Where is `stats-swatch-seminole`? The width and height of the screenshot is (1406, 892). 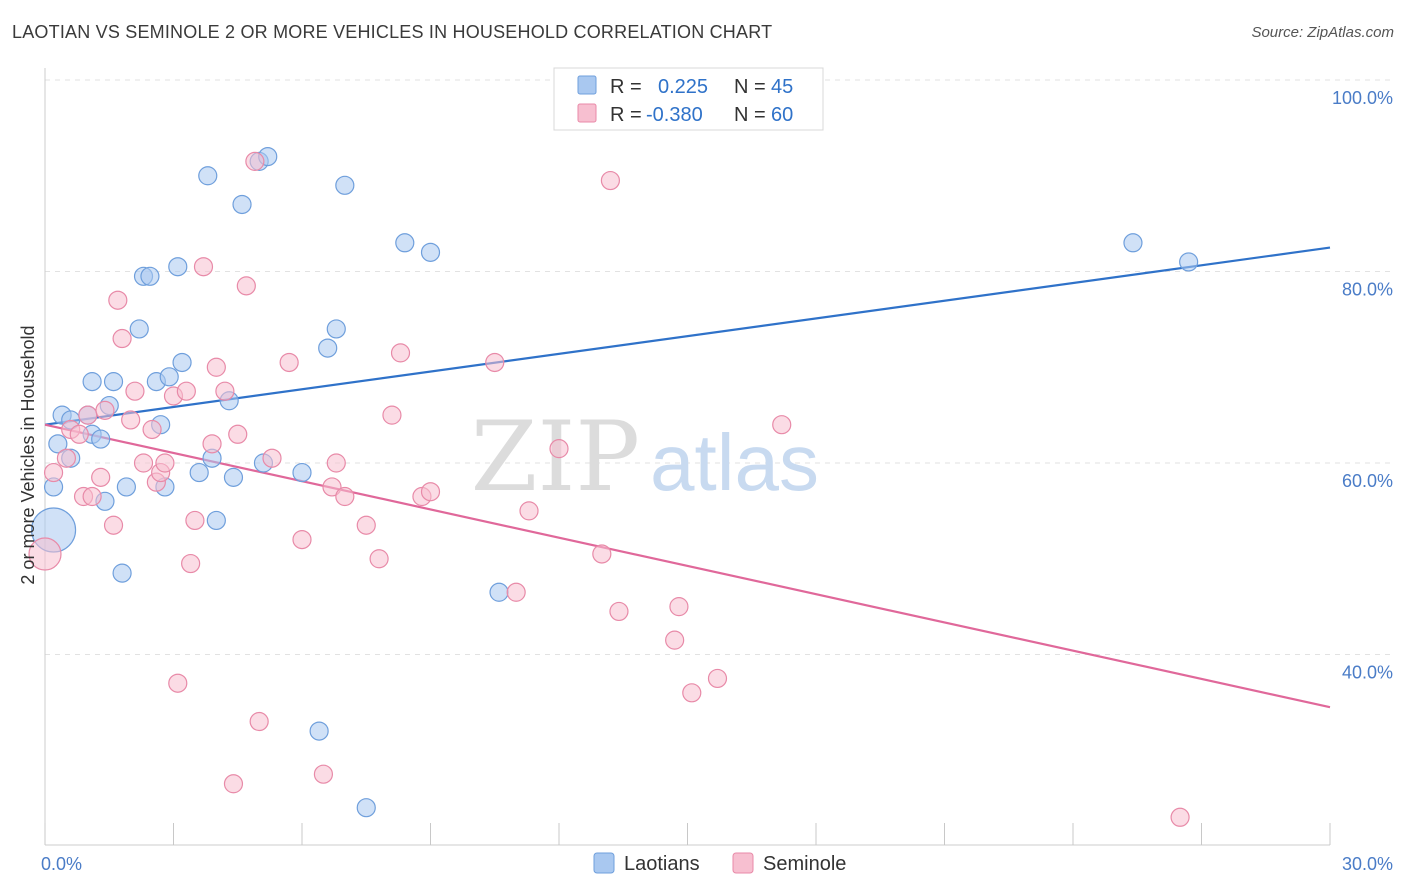 stats-swatch-seminole is located at coordinates (587, 113).